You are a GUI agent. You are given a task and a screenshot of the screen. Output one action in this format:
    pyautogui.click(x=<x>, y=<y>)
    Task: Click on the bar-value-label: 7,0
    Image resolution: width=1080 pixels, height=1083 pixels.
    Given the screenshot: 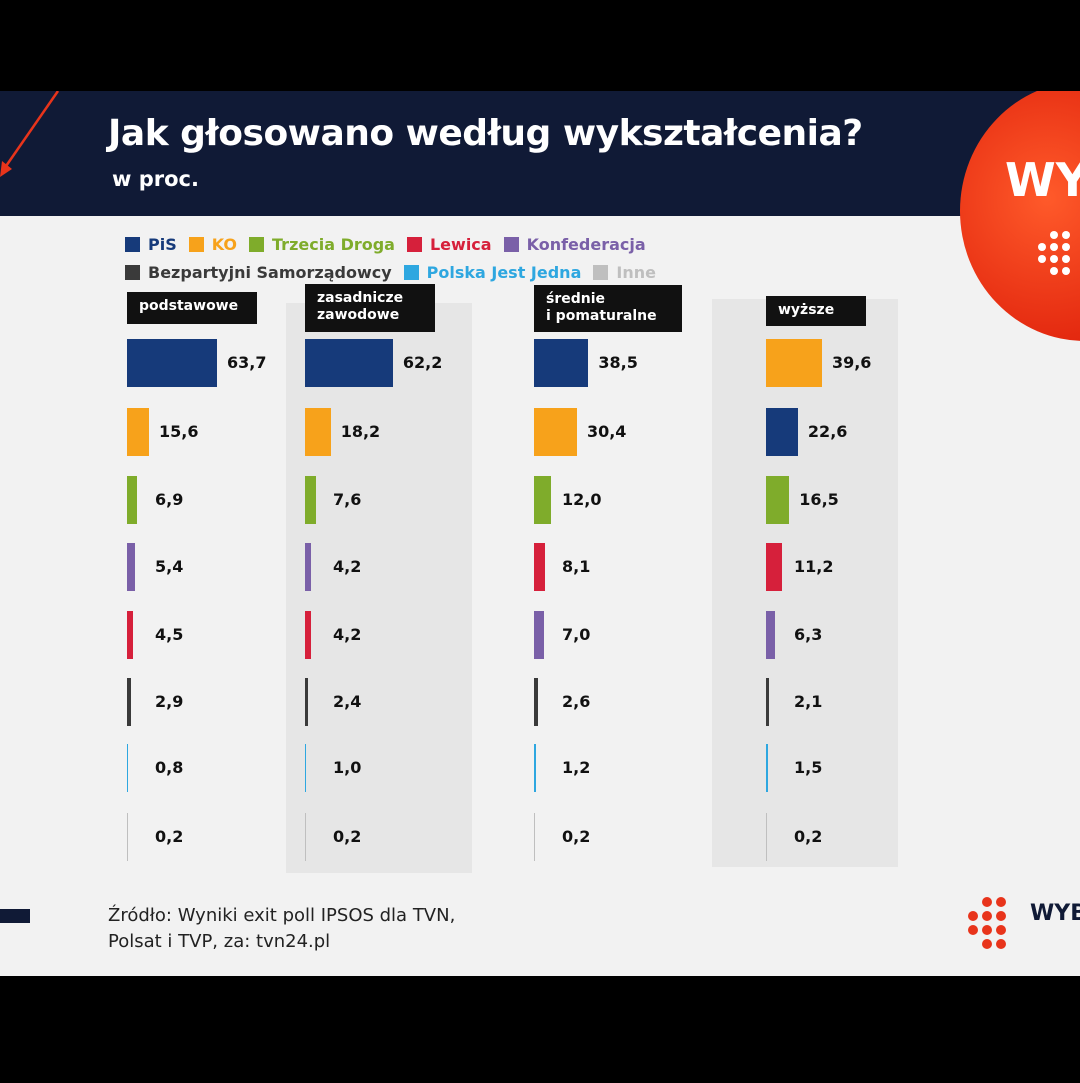 What is the action you would take?
    pyautogui.click(x=576, y=634)
    